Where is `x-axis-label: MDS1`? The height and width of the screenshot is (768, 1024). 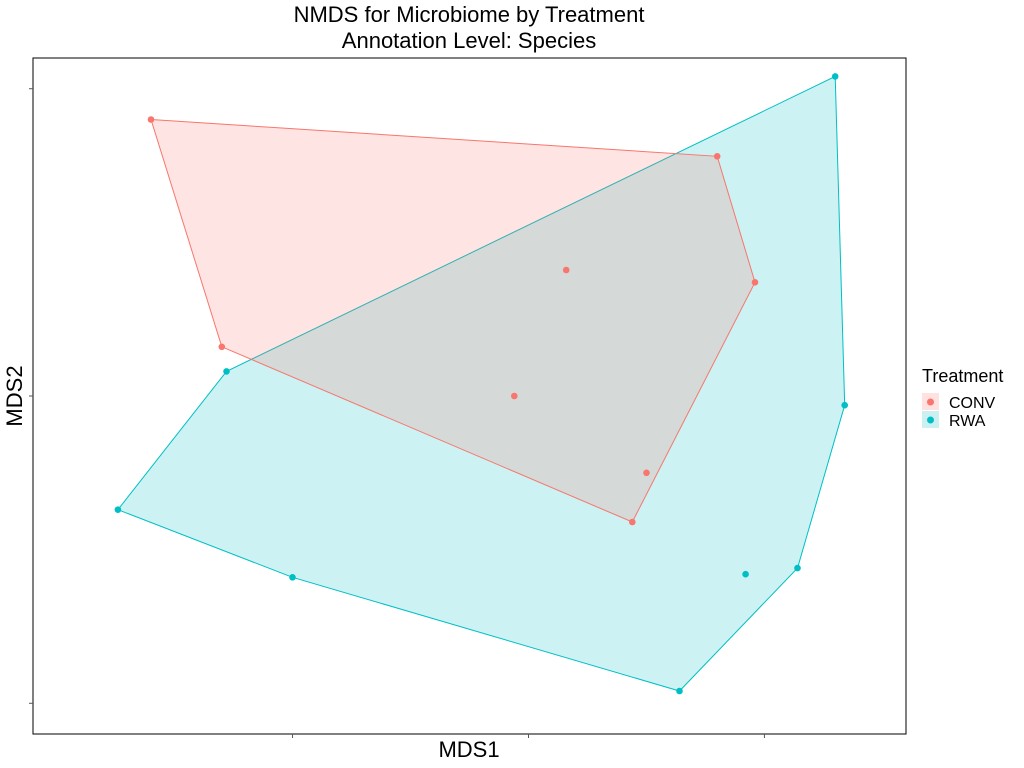 x-axis-label: MDS1 is located at coordinates (468, 749).